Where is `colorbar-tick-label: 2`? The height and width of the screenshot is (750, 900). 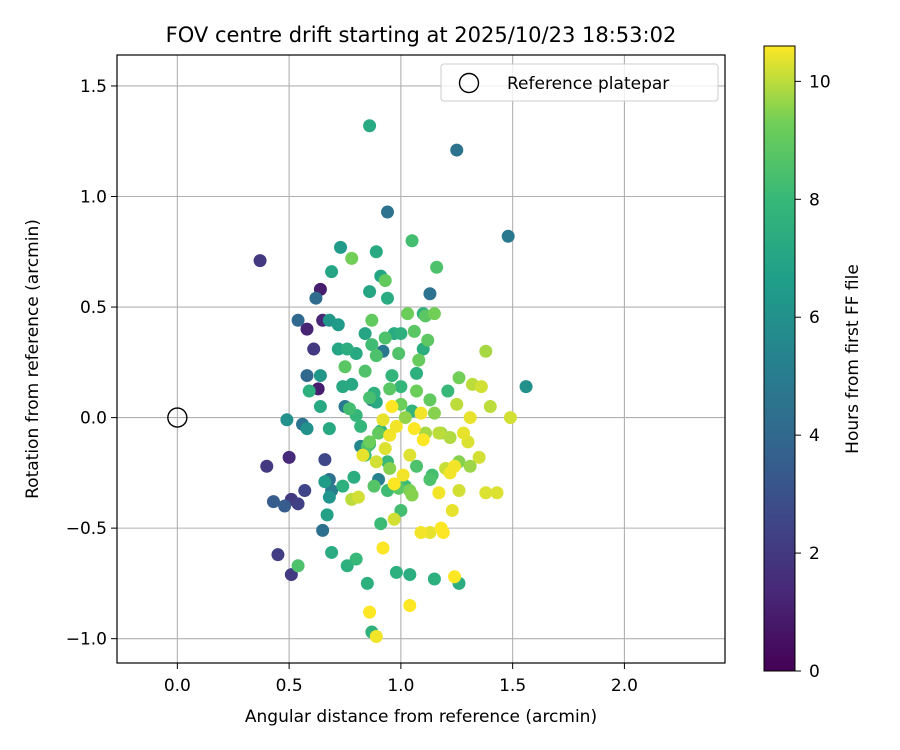 colorbar-tick-label: 2 is located at coordinates (814, 554).